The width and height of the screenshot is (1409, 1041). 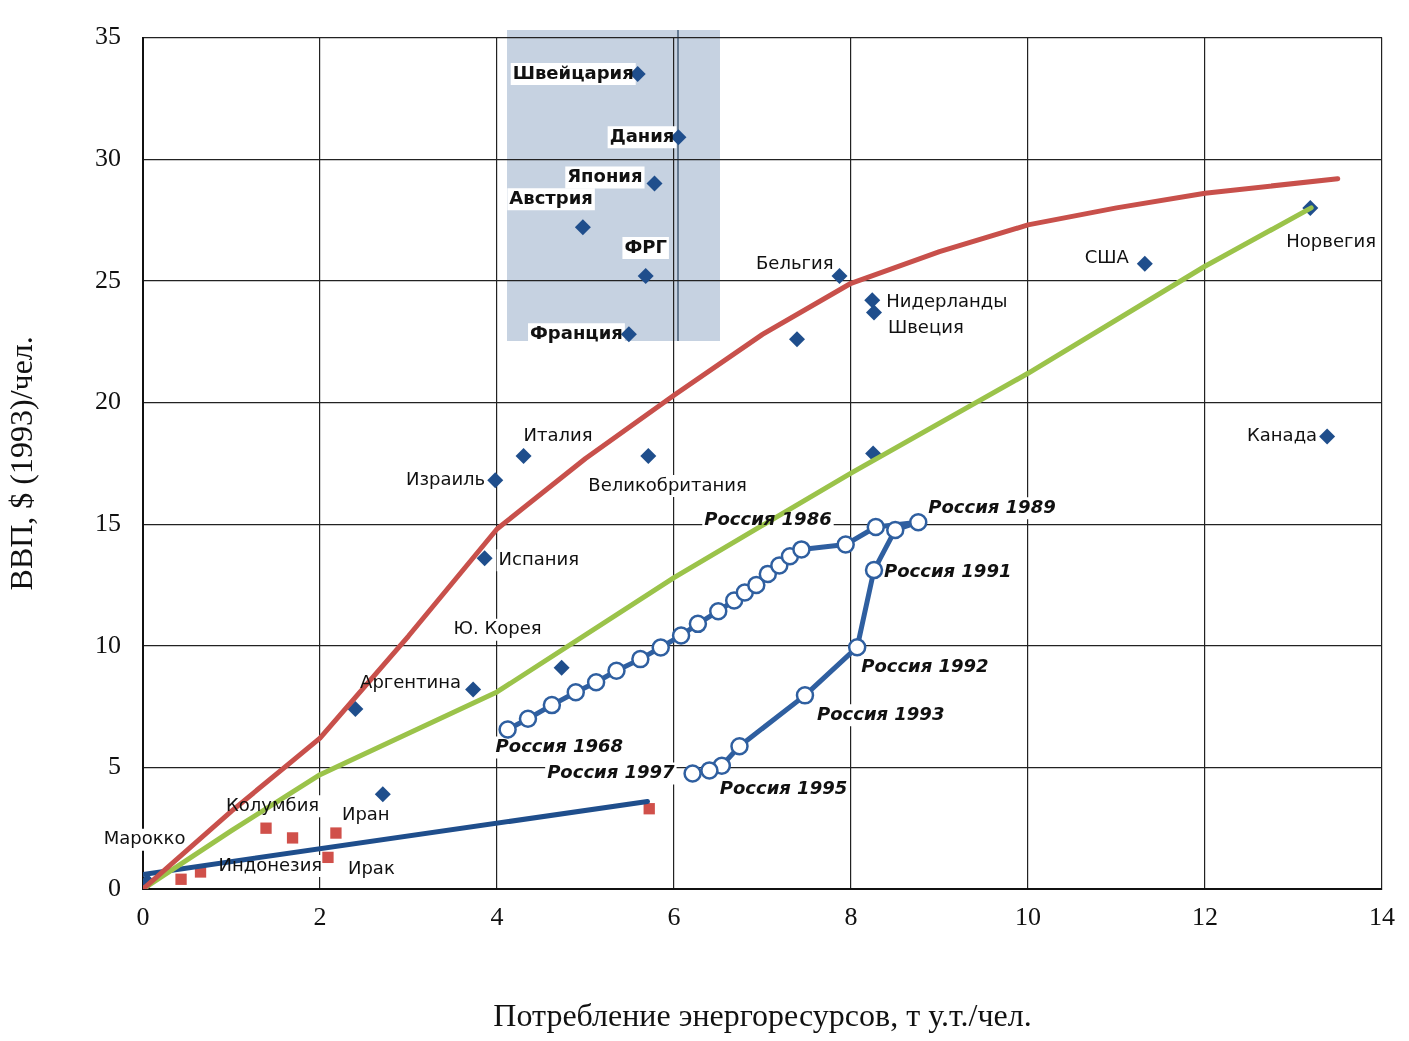 What do you see at coordinates (108, 158) in the screenshot?
I see `y-tick-label: 30` at bounding box center [108, 158].